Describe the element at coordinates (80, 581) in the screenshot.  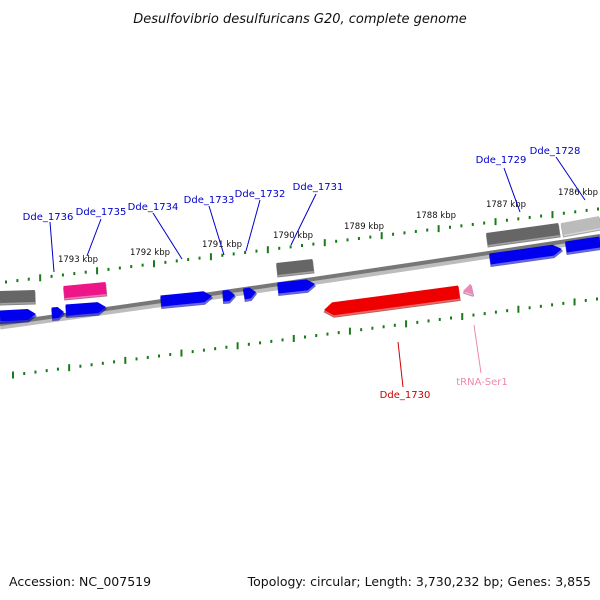
I see `accession-text: Accession: NC_007519` at that location.